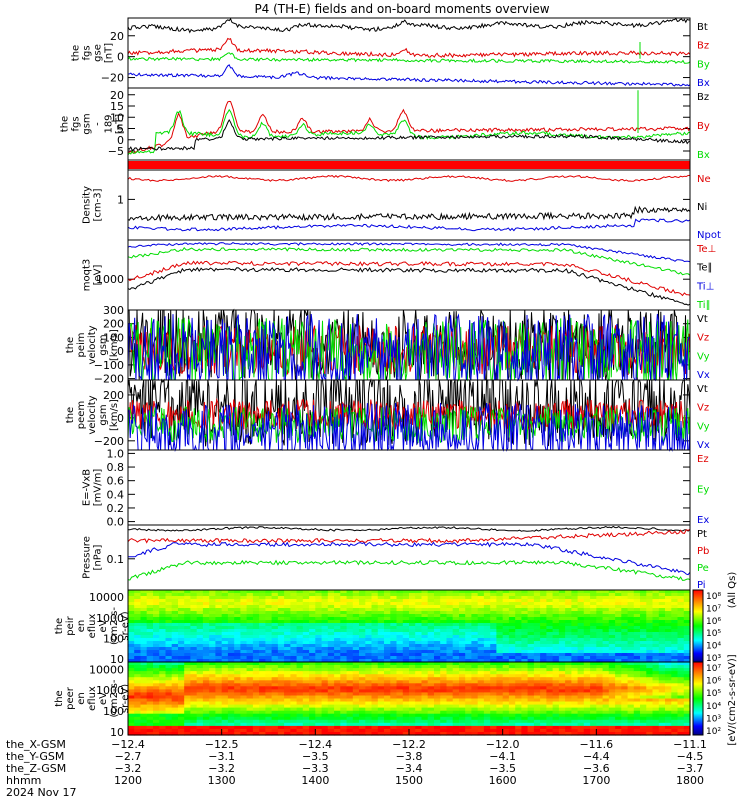 Image resolution: width=750 pixels, height=800 pixels. I want to click on ytick-label-efield-3: 0.4, so click(116, 494).